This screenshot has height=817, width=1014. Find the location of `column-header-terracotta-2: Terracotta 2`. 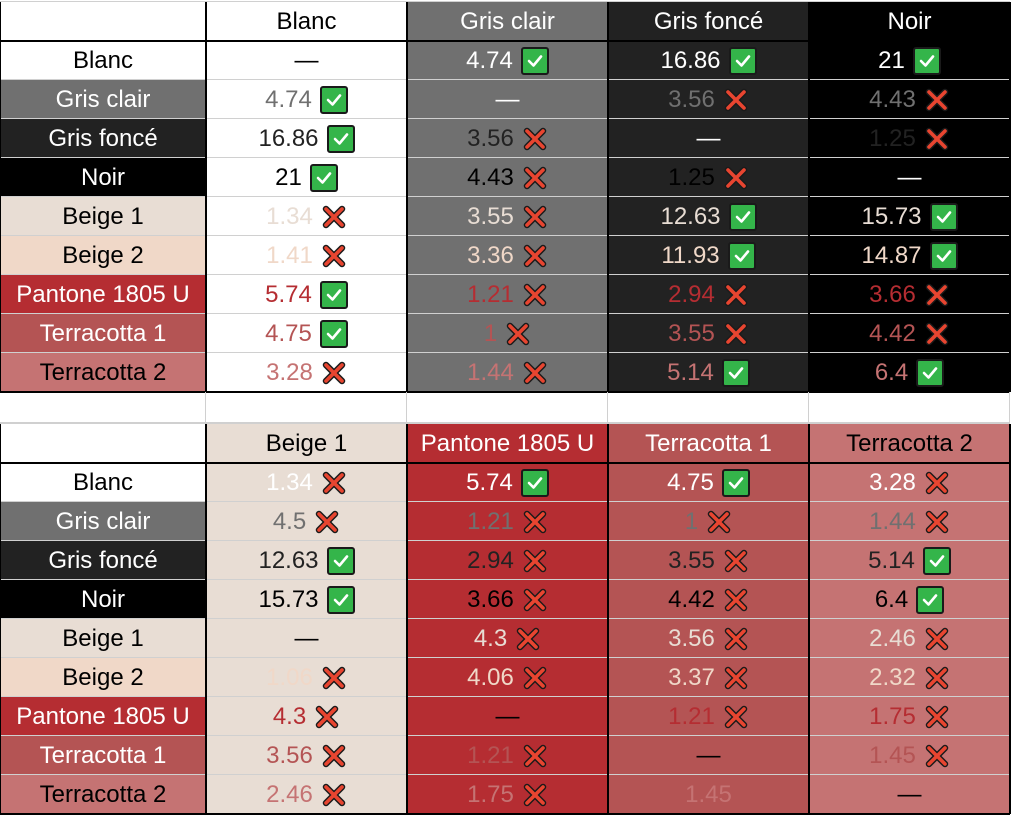

column-header-terracotta-2: Terracotta 2 is located at coordinates (909, 443).